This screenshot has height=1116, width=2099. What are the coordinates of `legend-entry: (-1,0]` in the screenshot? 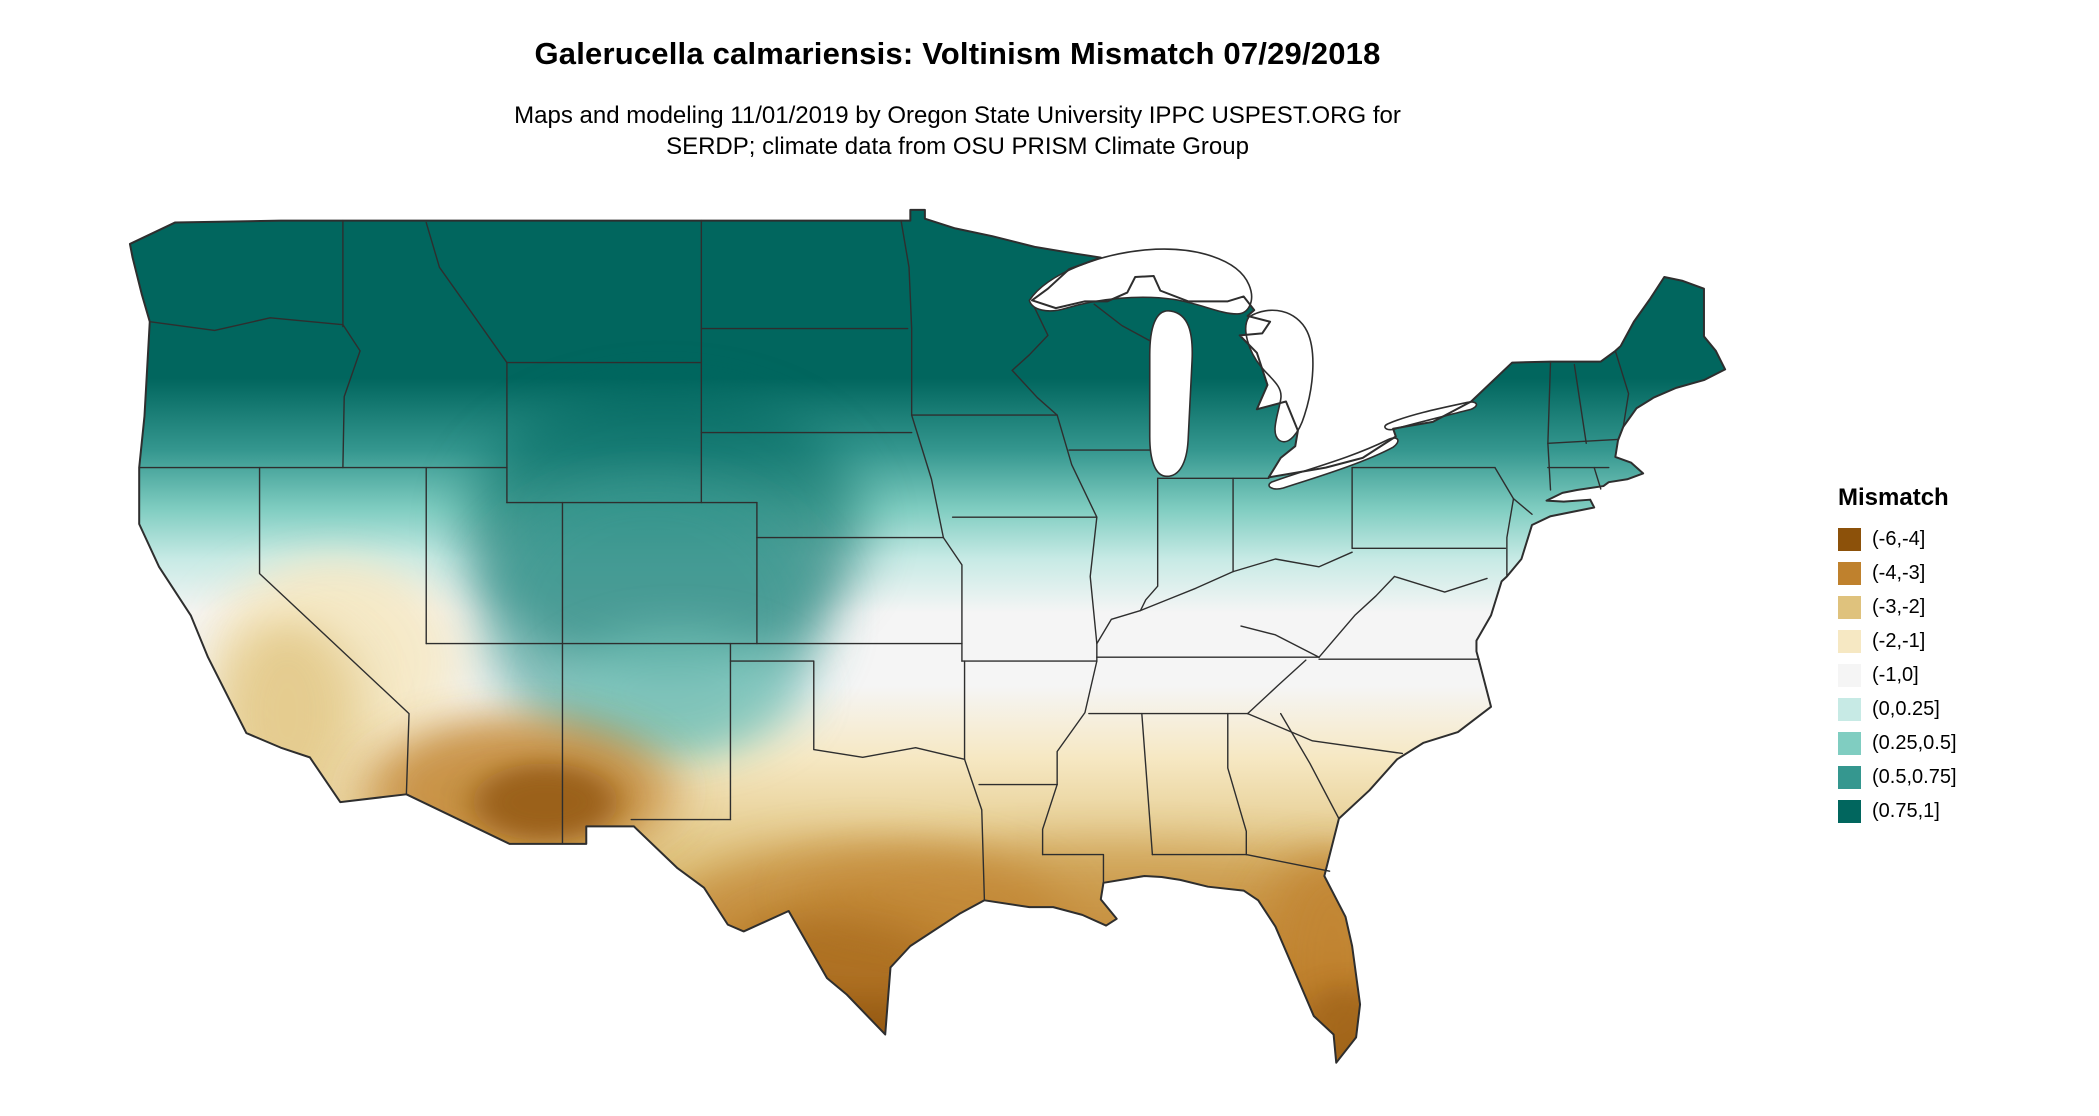 It's located at (1953, 675).